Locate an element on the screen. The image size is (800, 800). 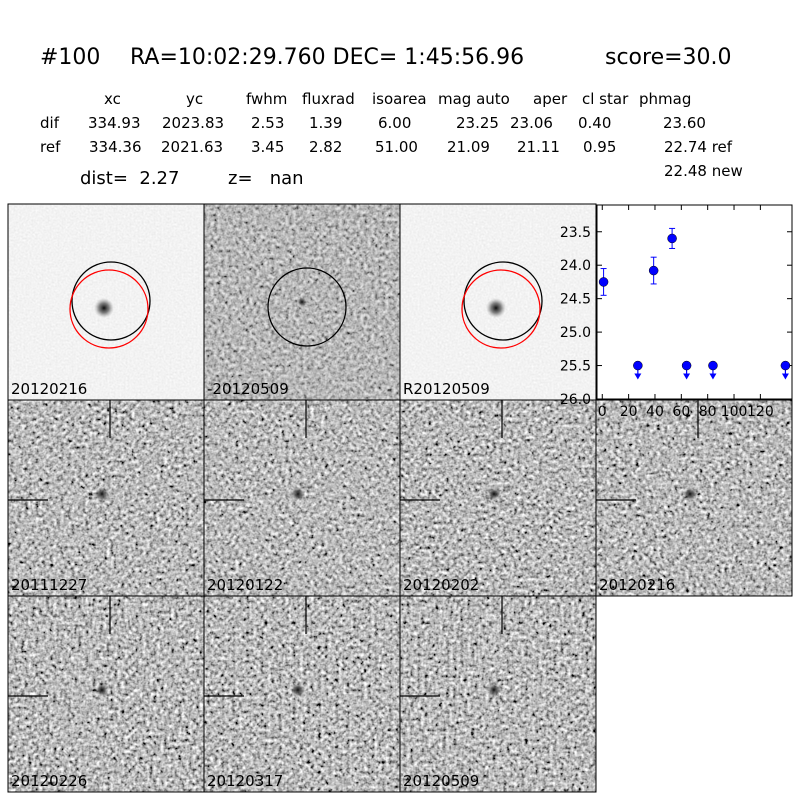
cell: 23.60 is located at coordinates (684, 123).